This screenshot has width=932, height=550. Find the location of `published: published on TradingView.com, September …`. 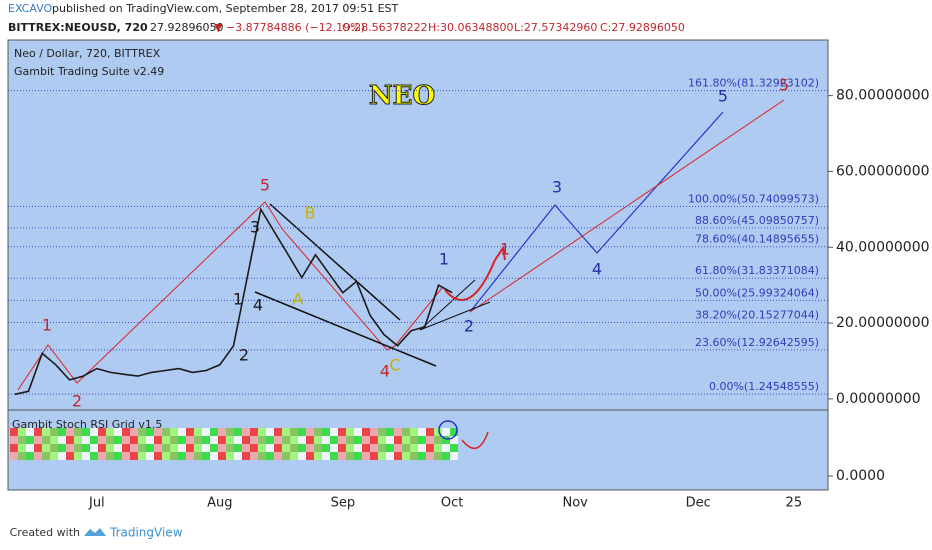

published: published on TradingView.com, September … is located at coordinates (225, 8).